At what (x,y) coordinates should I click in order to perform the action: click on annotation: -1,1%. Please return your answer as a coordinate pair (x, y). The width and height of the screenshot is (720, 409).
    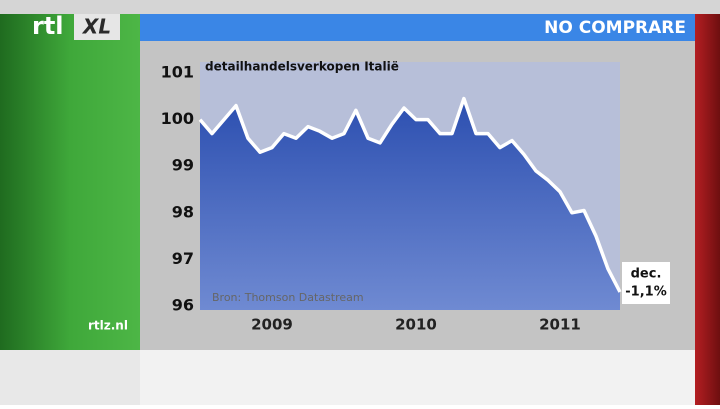
    Looking at the image, I should click on (645, 292).